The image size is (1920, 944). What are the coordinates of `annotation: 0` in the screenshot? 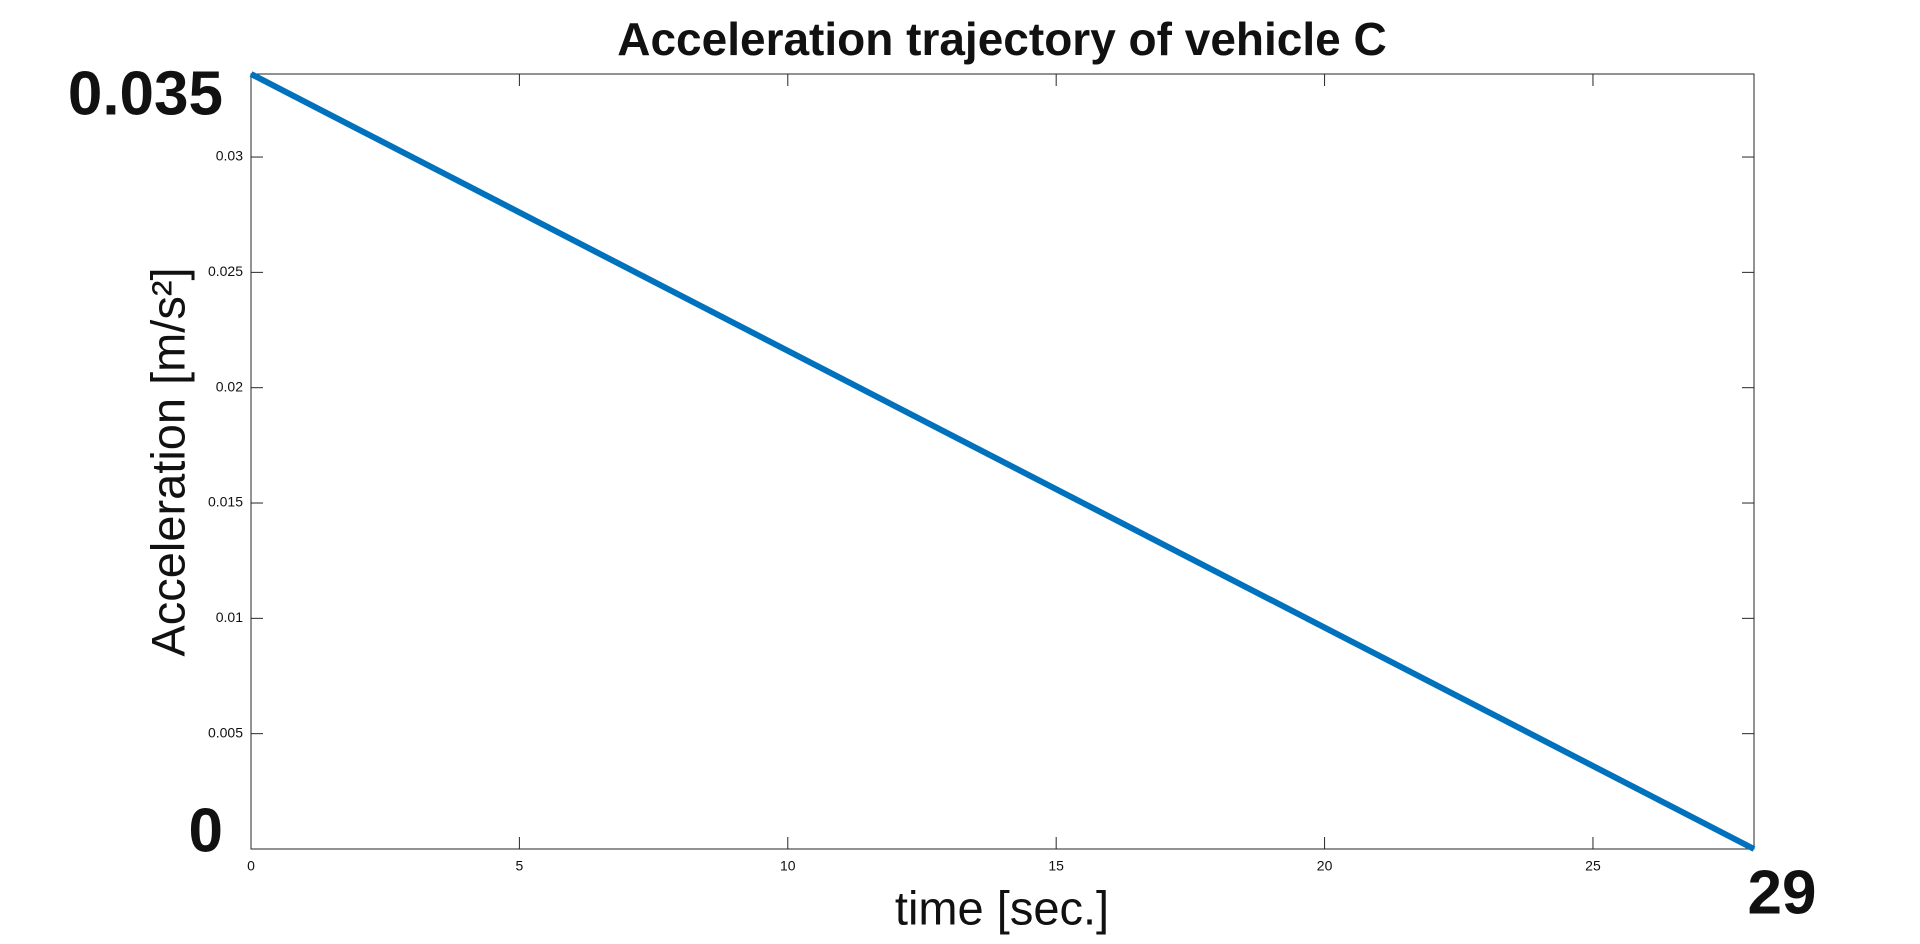 It's located at (206, 830).